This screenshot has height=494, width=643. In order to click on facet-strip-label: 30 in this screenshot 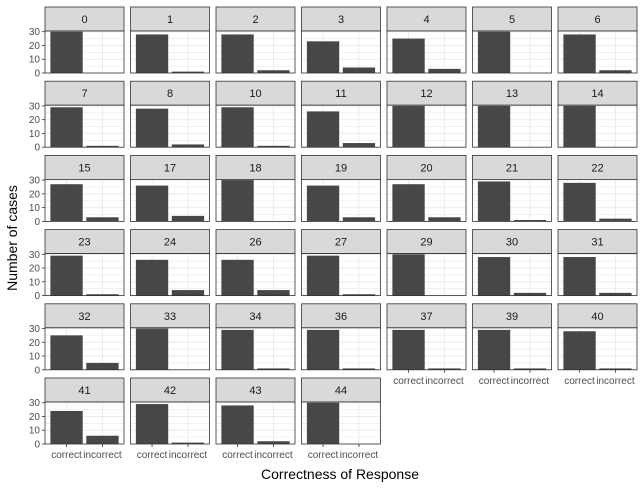, I will do `click(512, 243)`.